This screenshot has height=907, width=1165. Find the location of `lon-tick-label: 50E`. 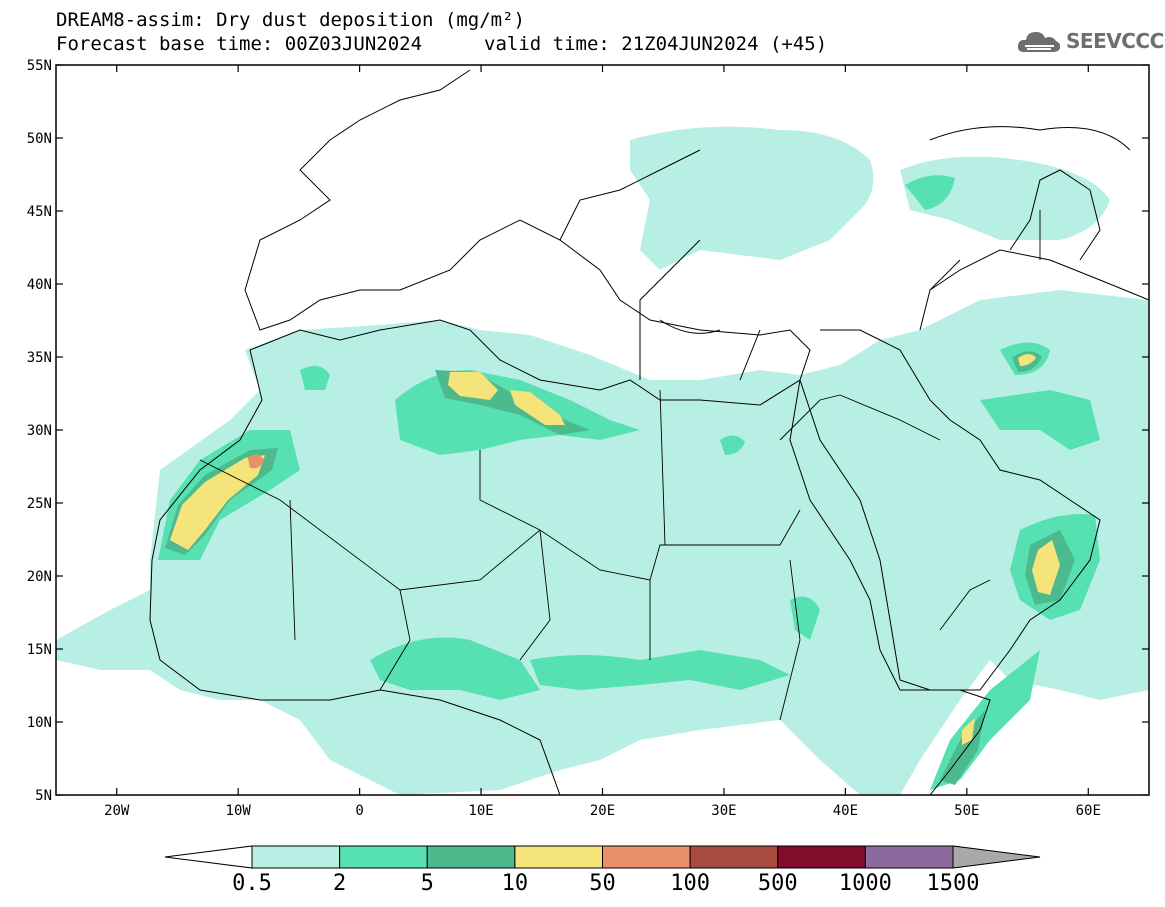

lon-tick-label: 50E is located at coordinates (966, 811).